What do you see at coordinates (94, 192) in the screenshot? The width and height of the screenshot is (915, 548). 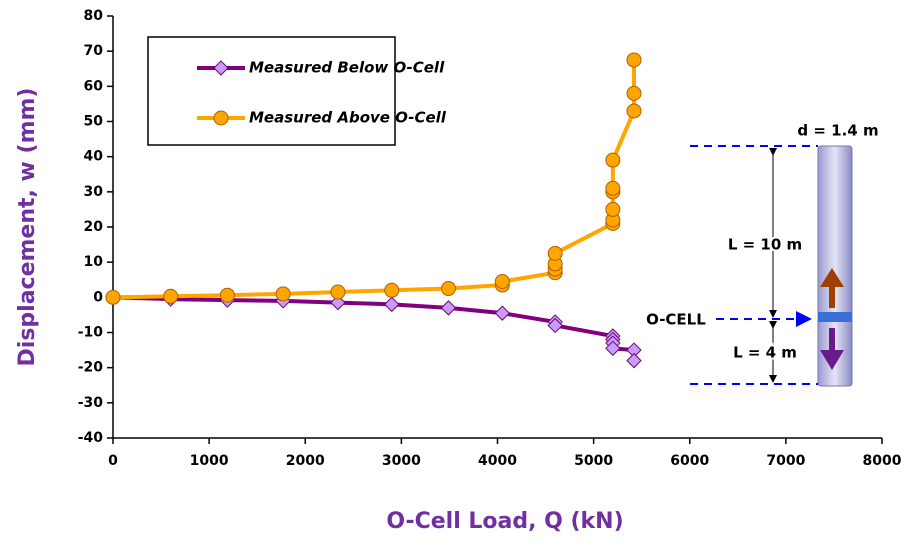 I see `y-tick-label: 30` at bounding box center [94, 192].